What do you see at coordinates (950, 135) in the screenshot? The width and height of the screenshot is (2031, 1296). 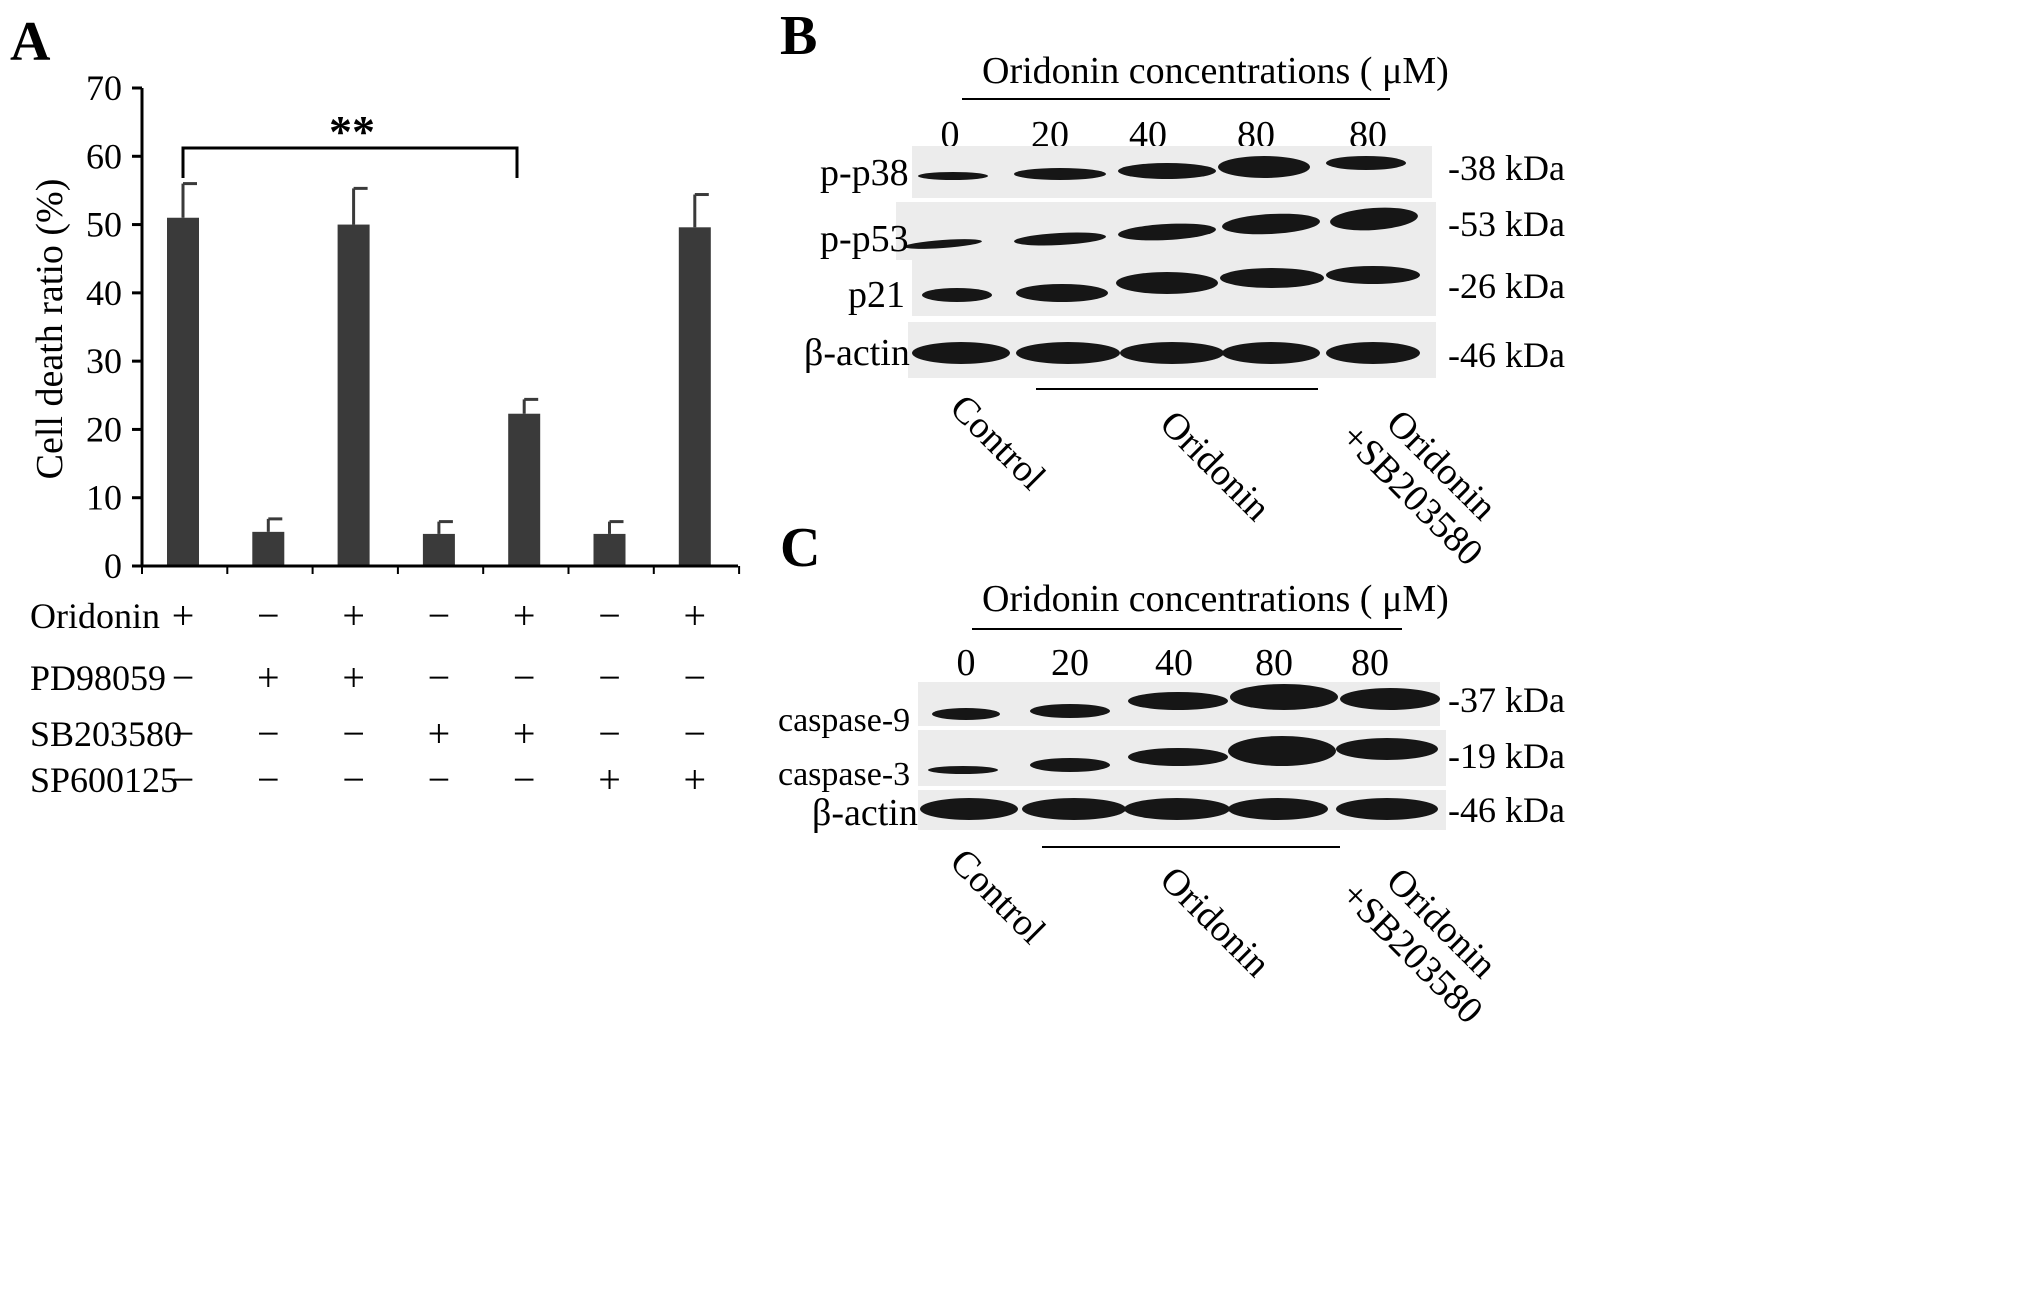 I see `panel-b-conc-1: 0` at bounding box center [950, 135].